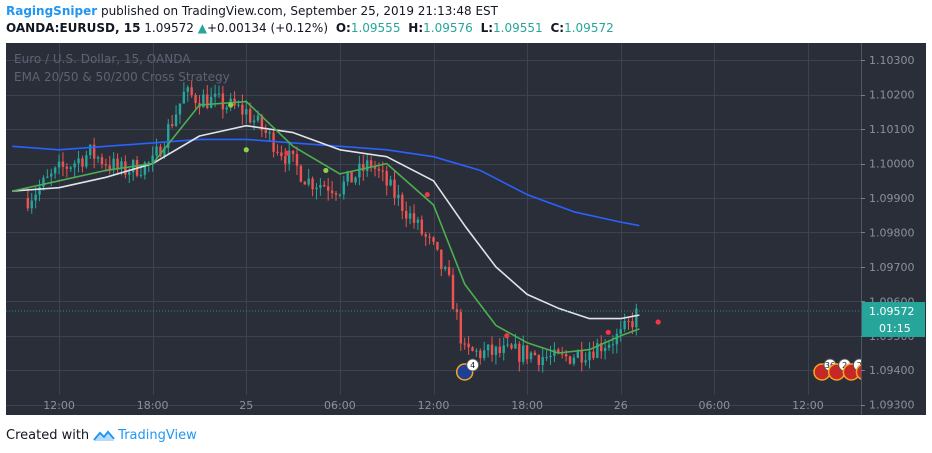 This screenshot has width=932, height=453. I want to click on event-count: 4, so click(472, 365).